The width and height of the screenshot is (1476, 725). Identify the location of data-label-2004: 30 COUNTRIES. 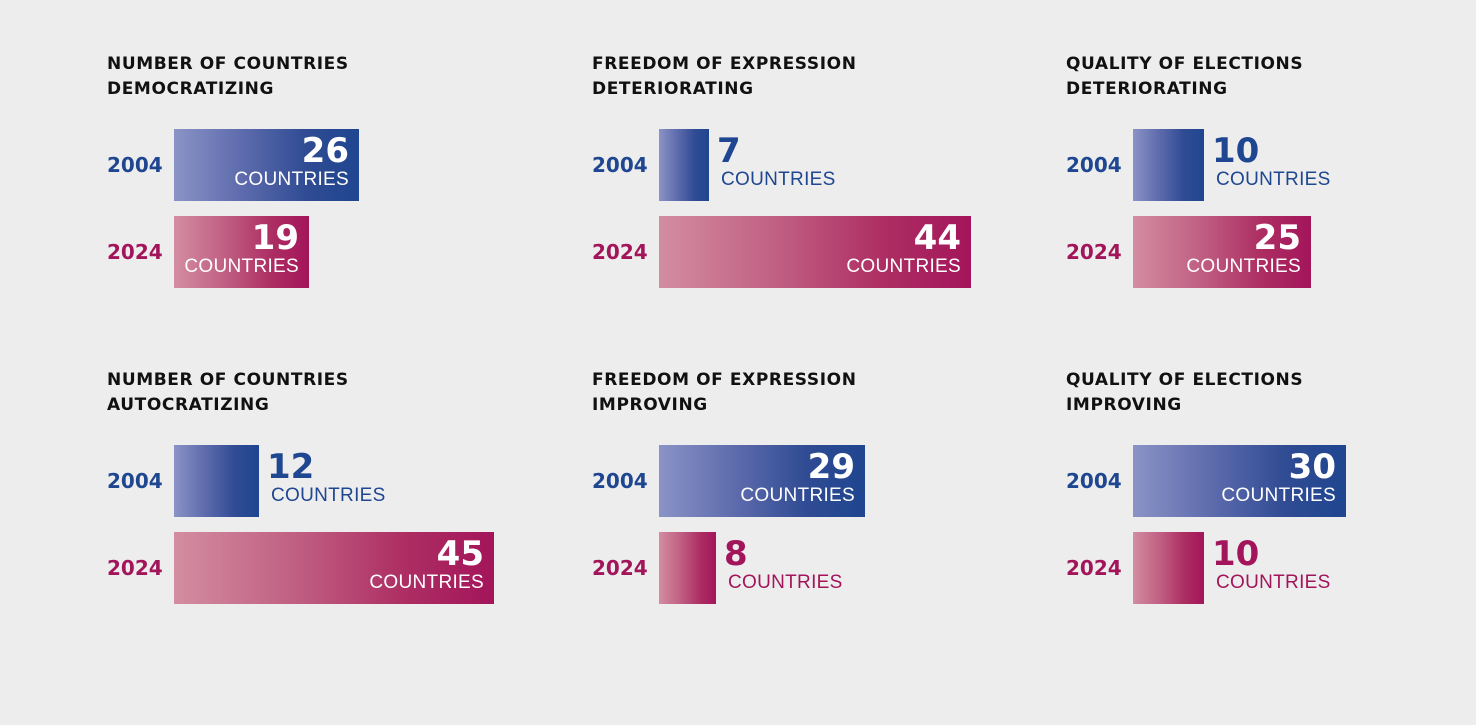
(1234, 478).